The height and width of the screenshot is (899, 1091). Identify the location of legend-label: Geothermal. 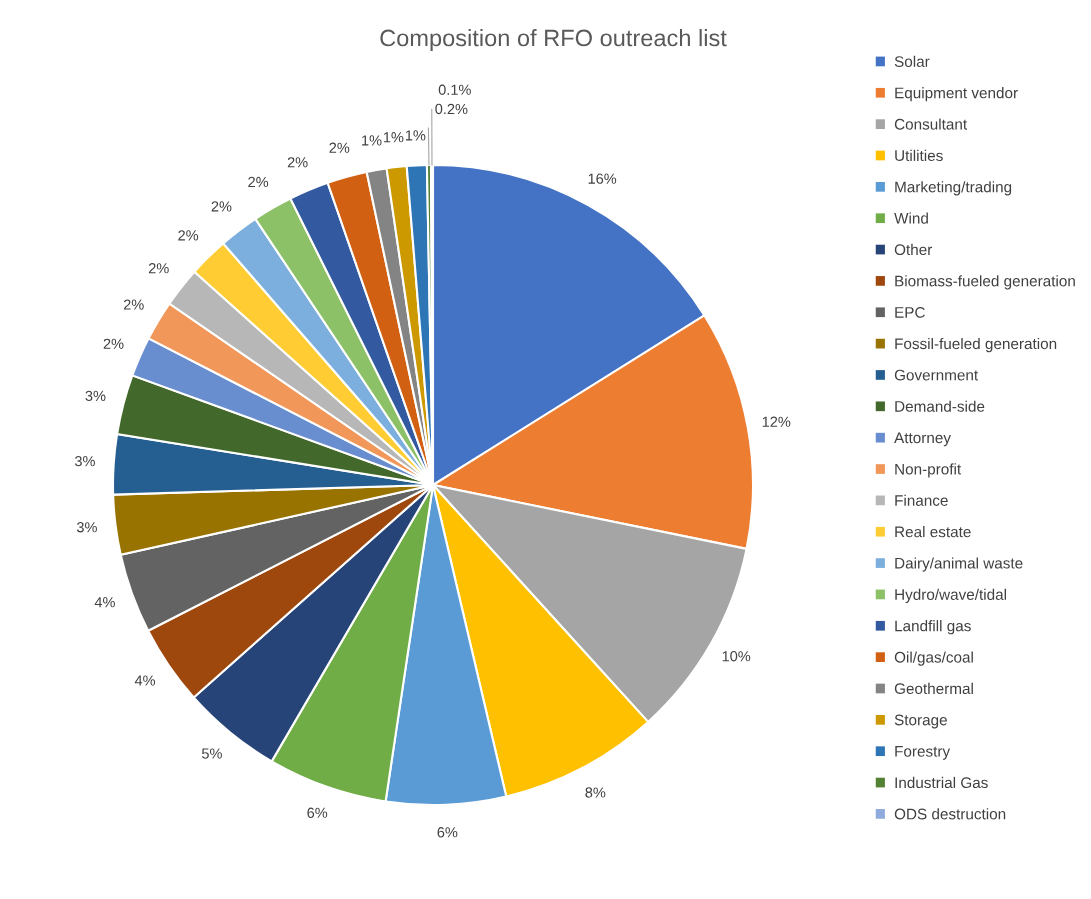
(933, 688).